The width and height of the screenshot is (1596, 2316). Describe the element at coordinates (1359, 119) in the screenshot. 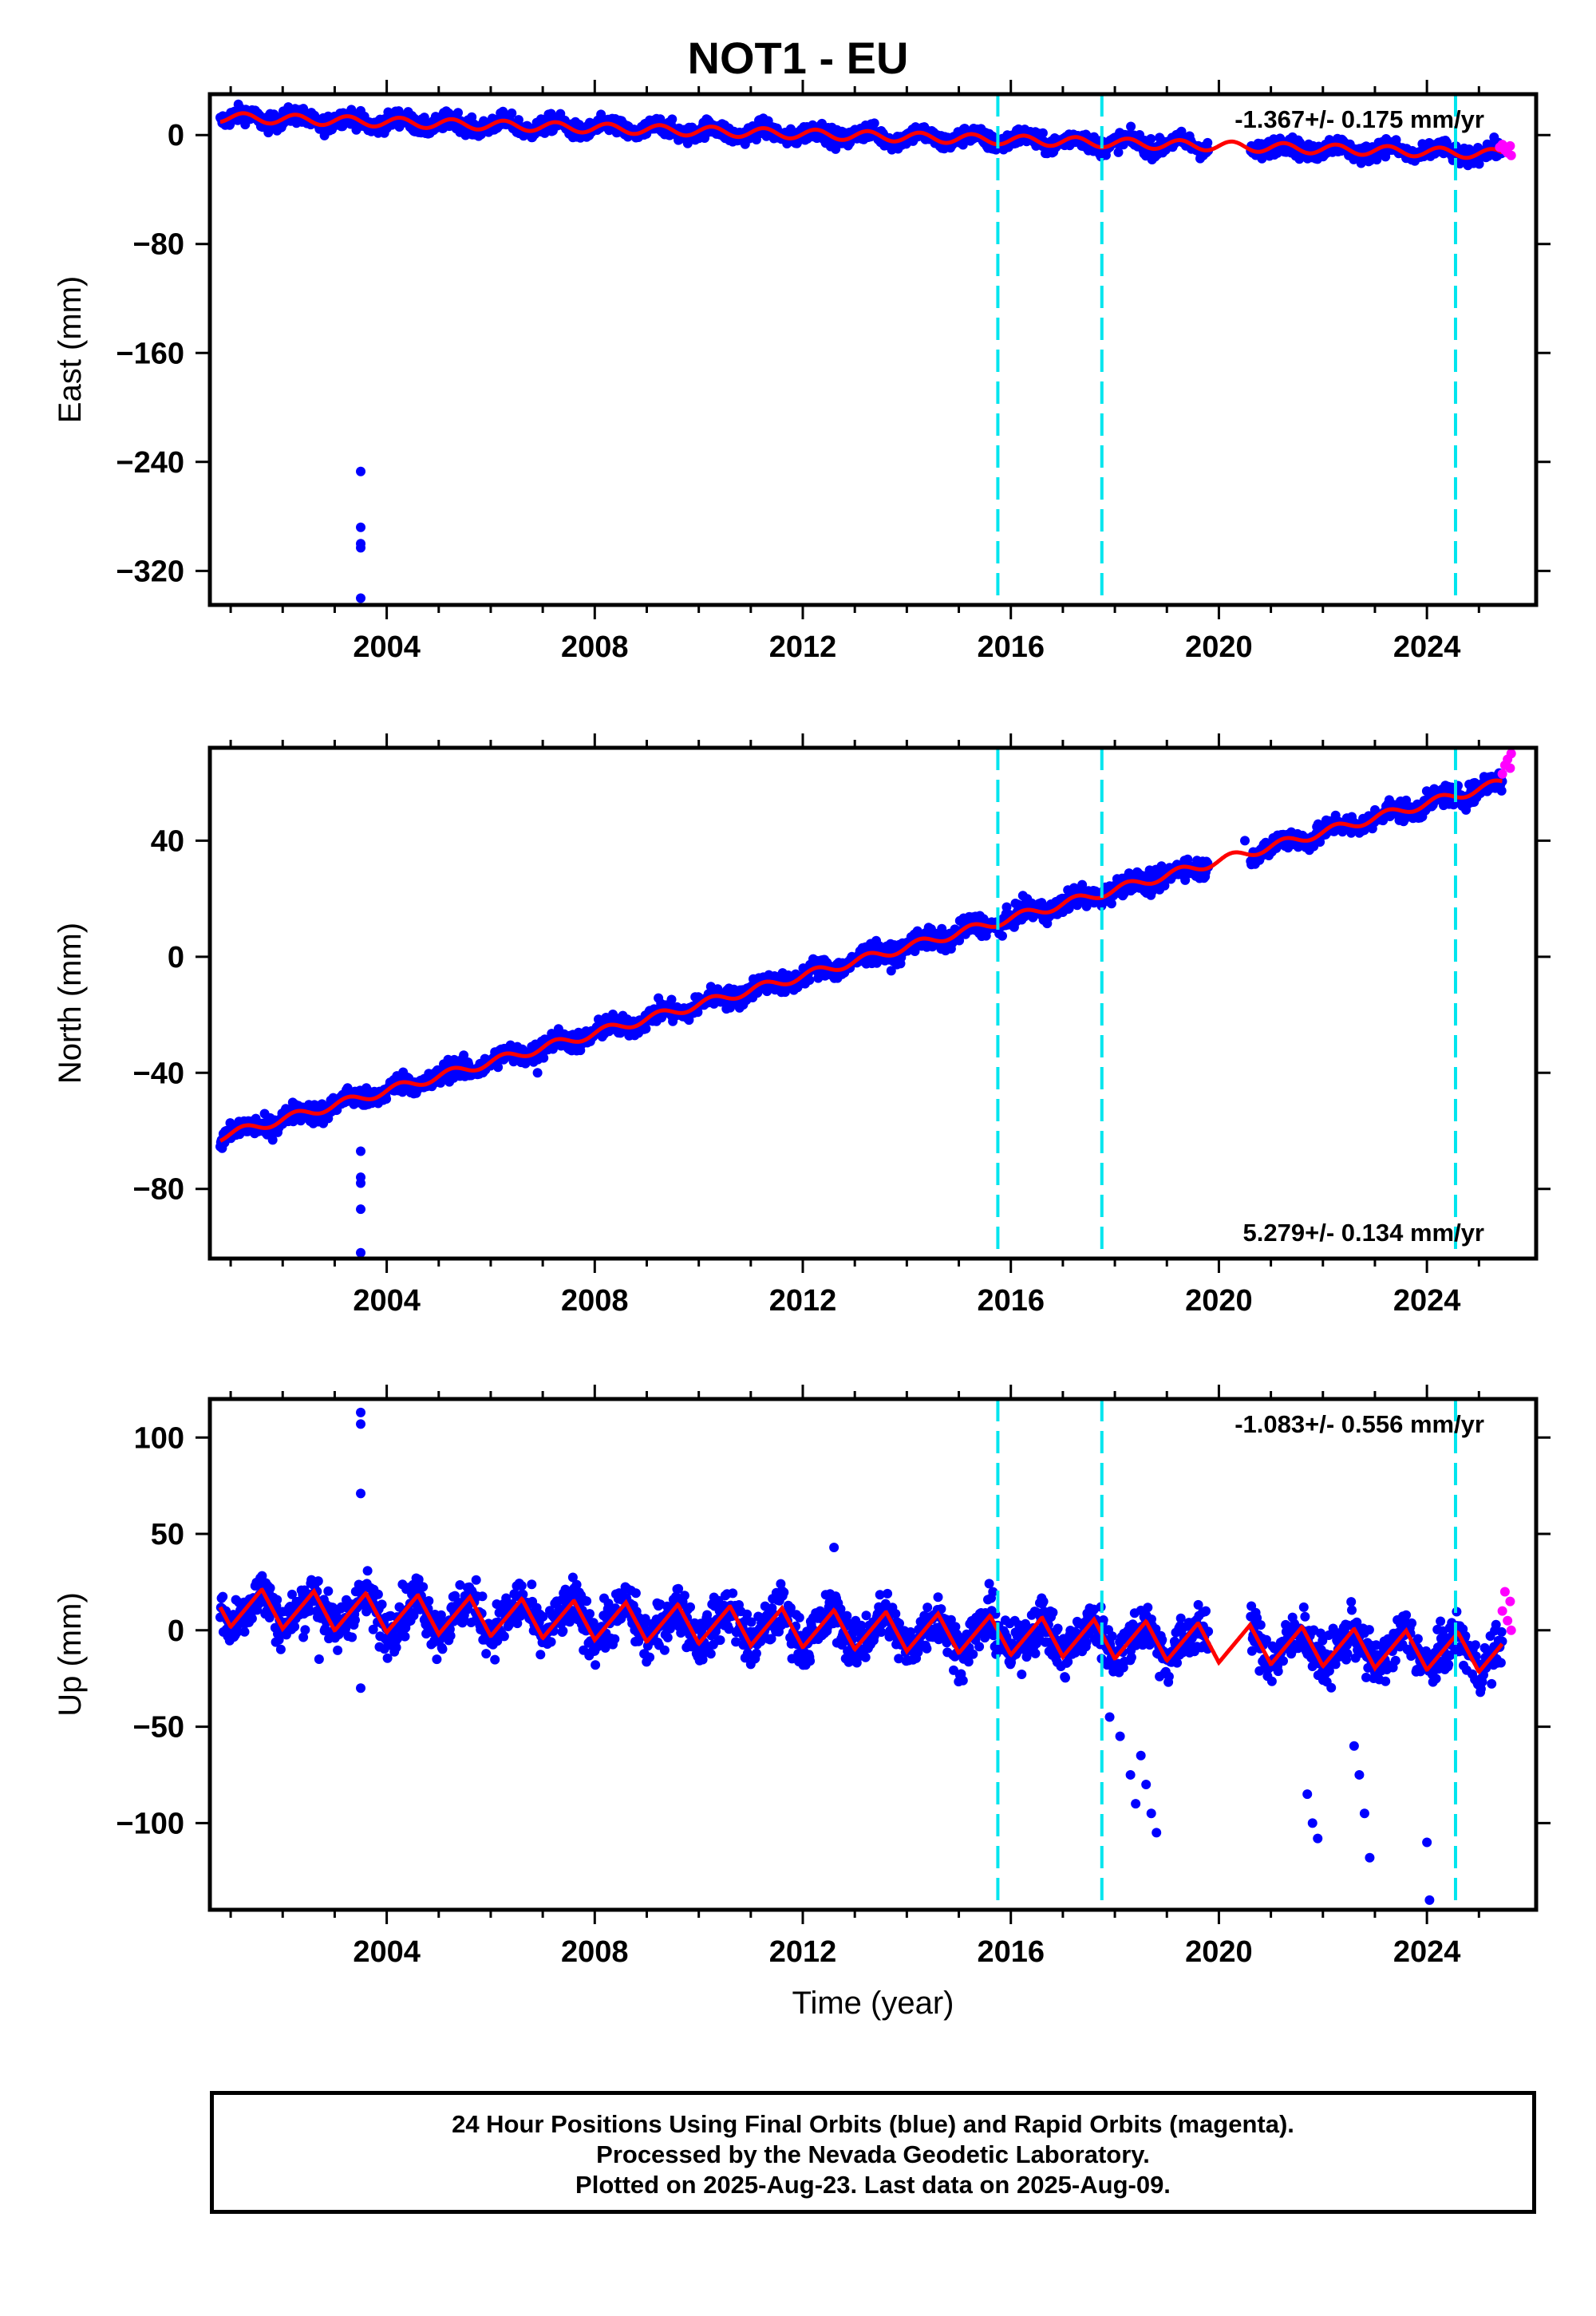

I see `rate-label: -1.367+/- 0.175 mm/yr` at that location.